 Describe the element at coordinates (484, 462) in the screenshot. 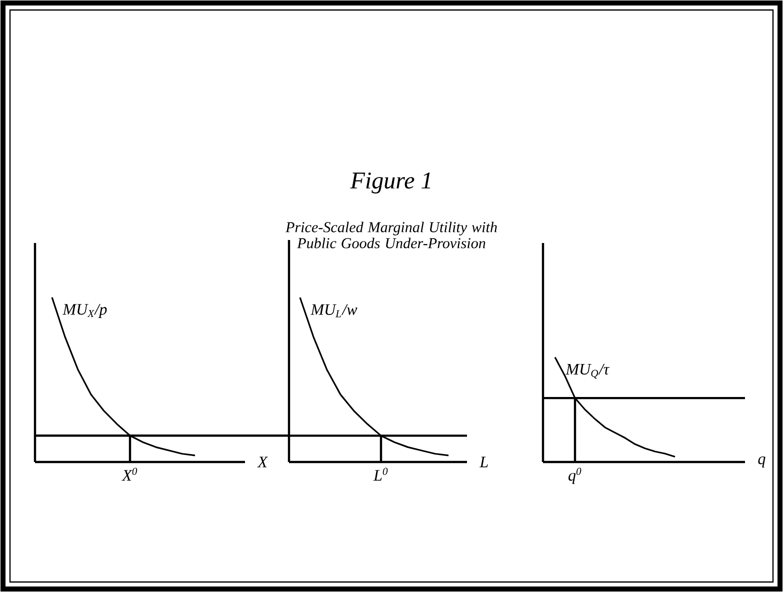

I see `x-axis-title: L` at that location.